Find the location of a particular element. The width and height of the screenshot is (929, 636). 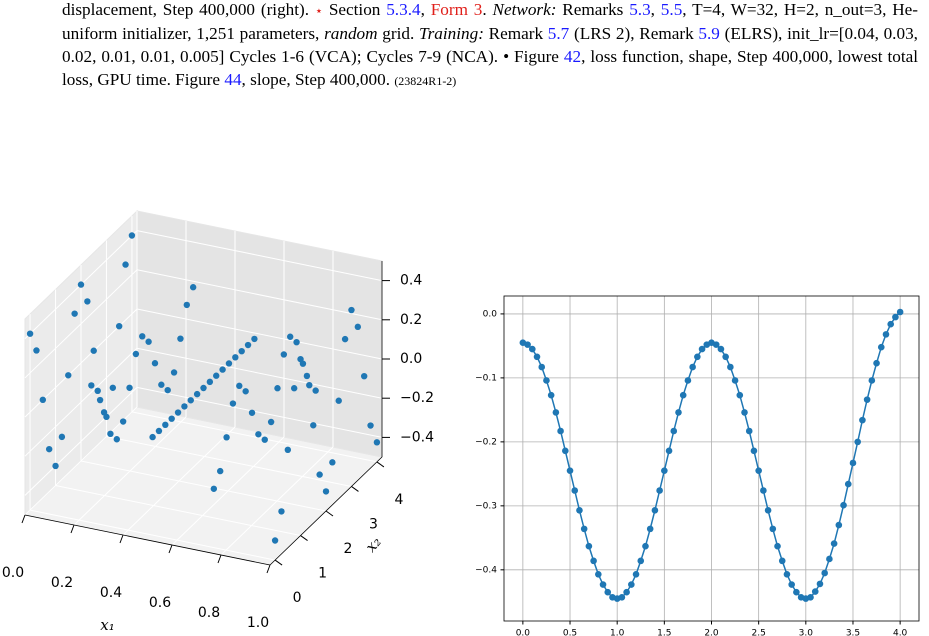

caption-text: displacement, Step 400,000 (right). is located at coordinates (188, 9).